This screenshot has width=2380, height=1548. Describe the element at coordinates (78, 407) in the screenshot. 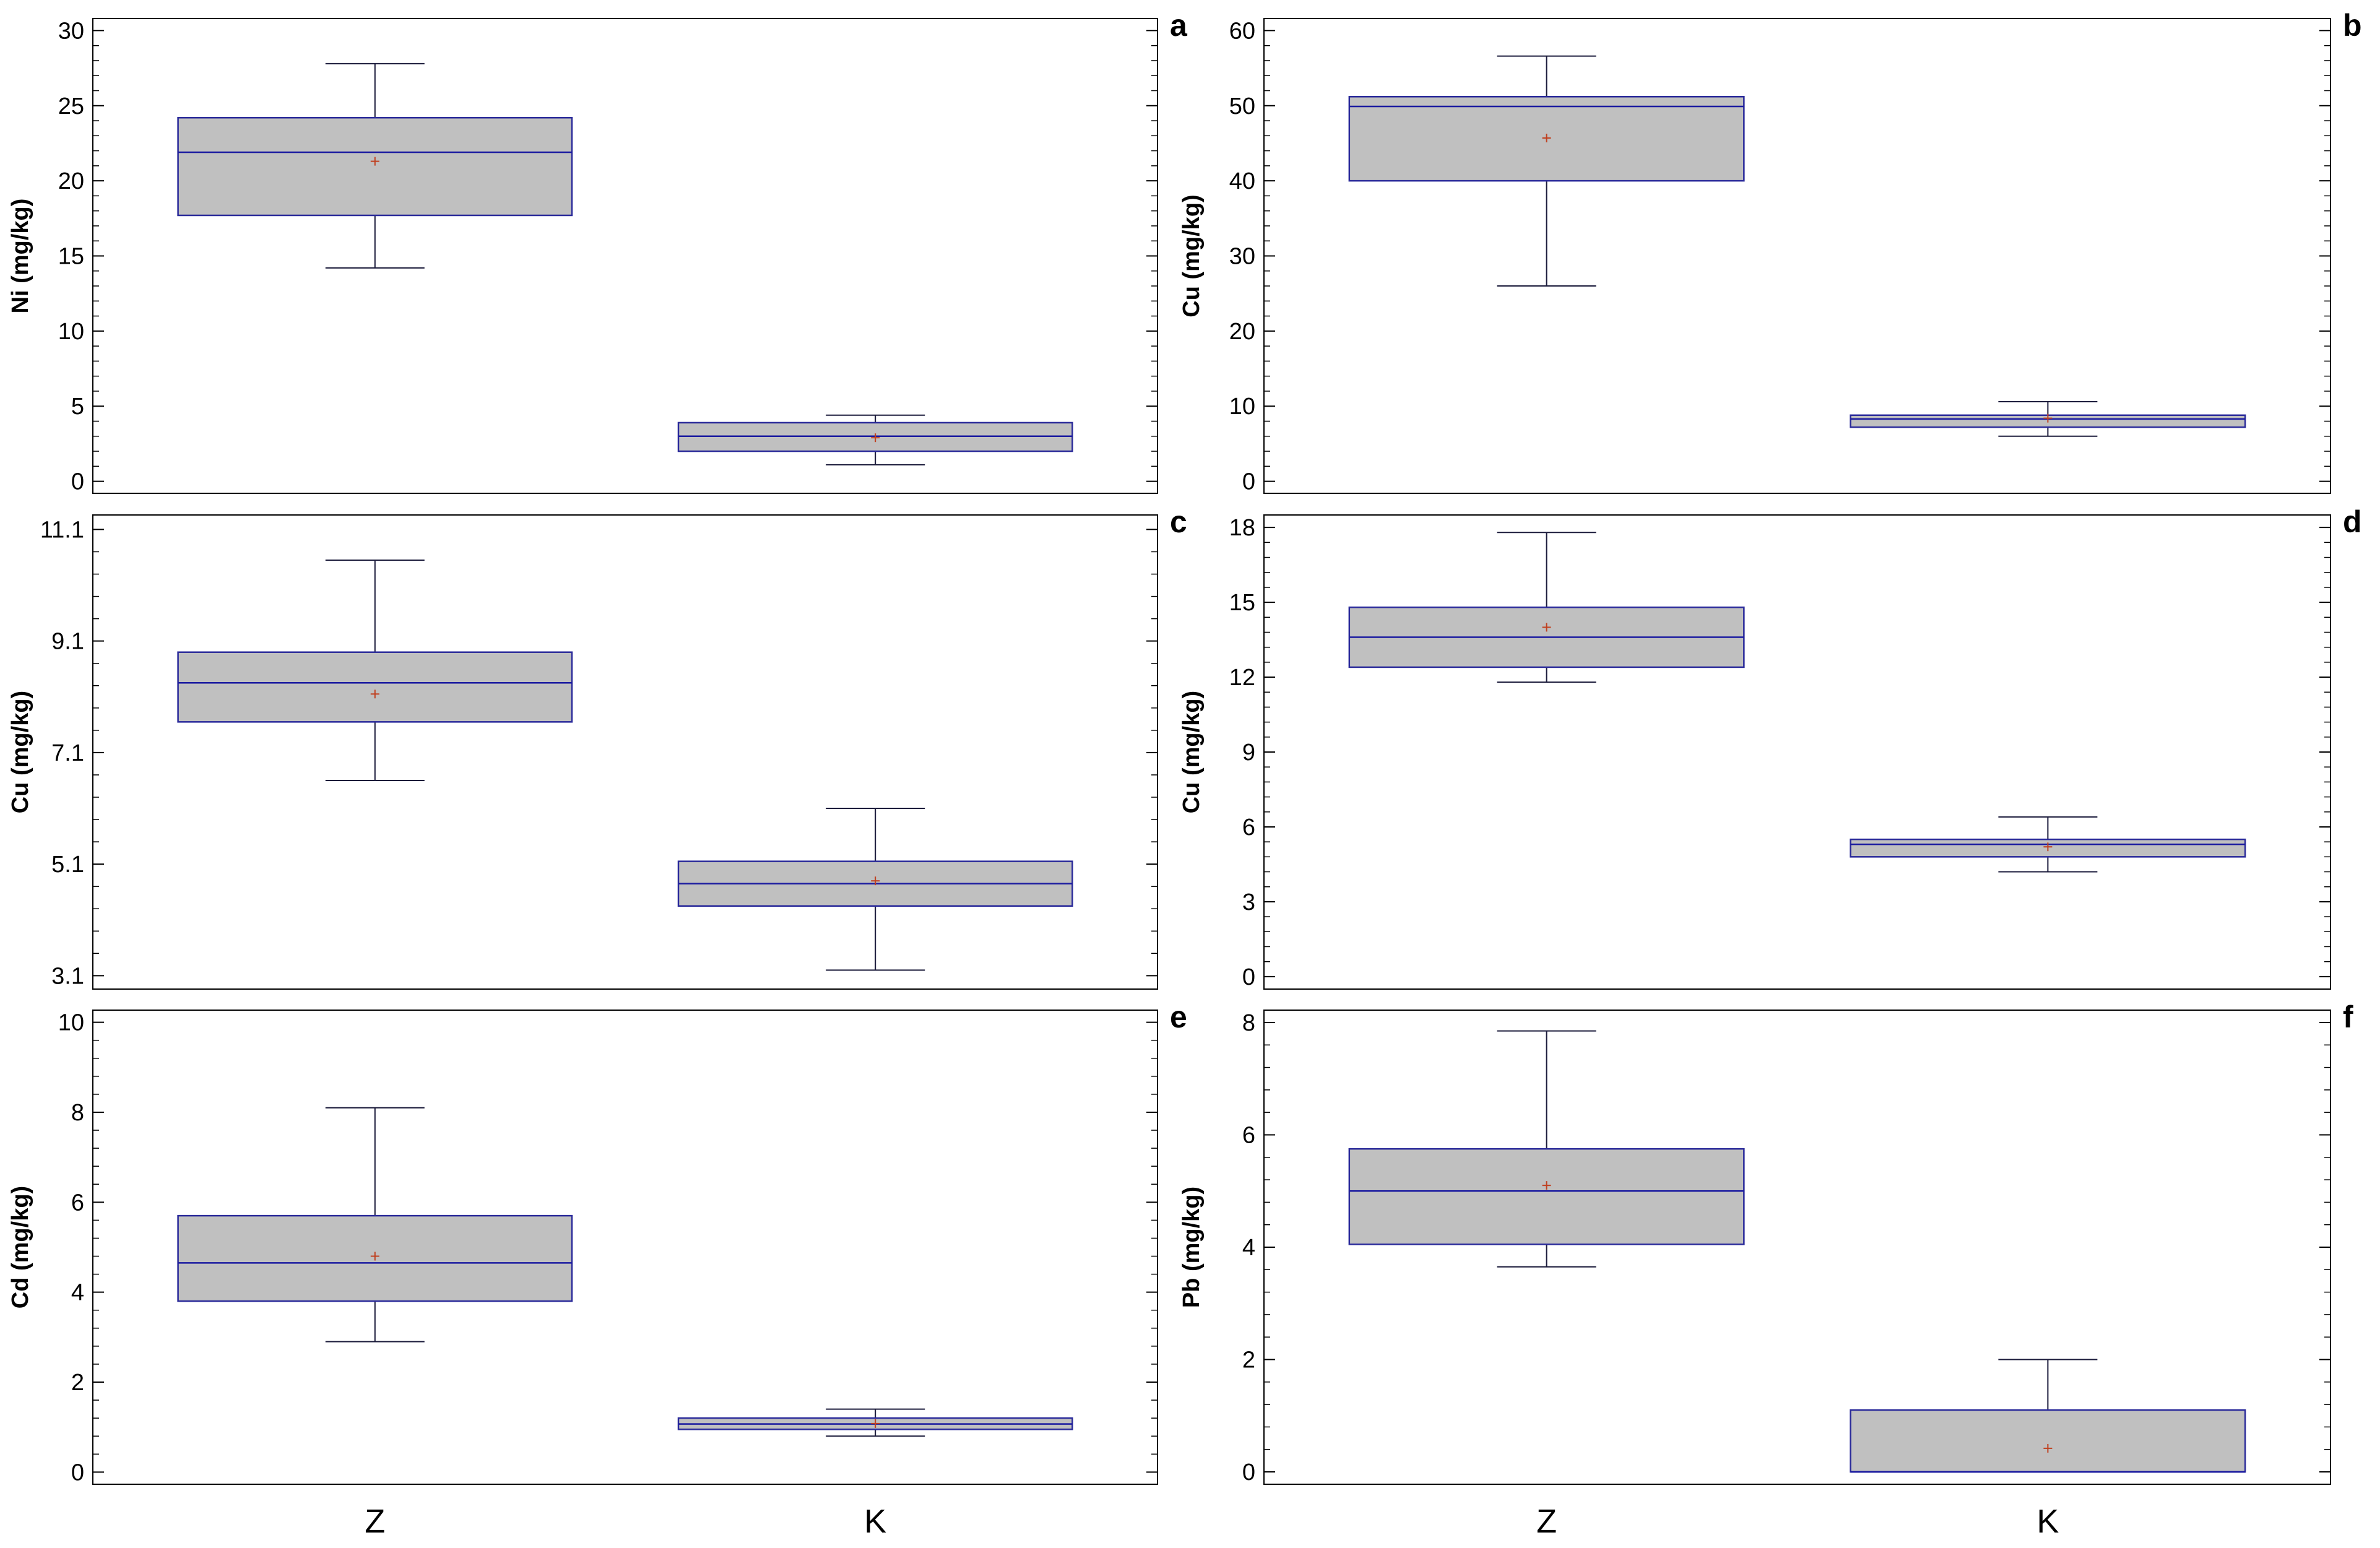

I see `y-tick-label: 5` at that location.